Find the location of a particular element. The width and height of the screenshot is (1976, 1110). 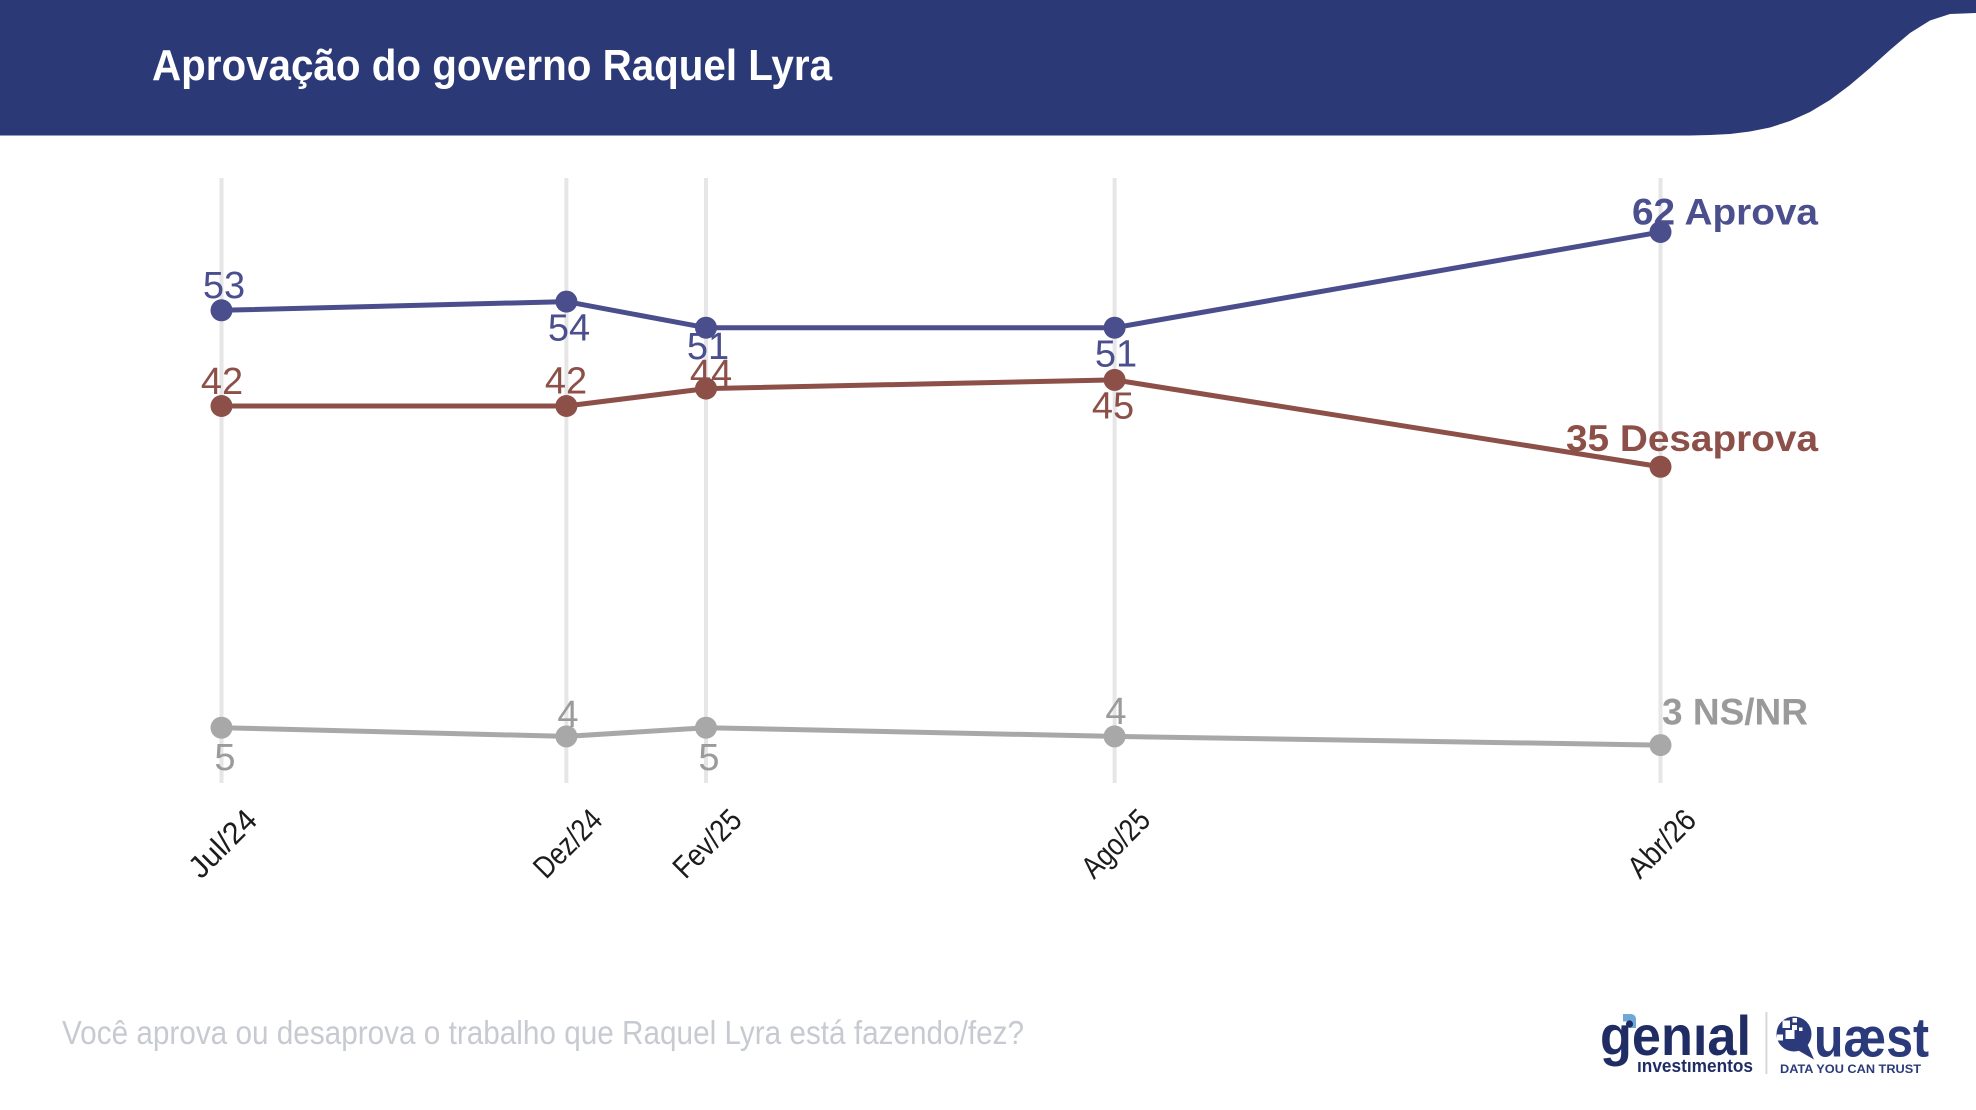

svg-text: 3 NS/NR is located at coordinates (1735, 712).